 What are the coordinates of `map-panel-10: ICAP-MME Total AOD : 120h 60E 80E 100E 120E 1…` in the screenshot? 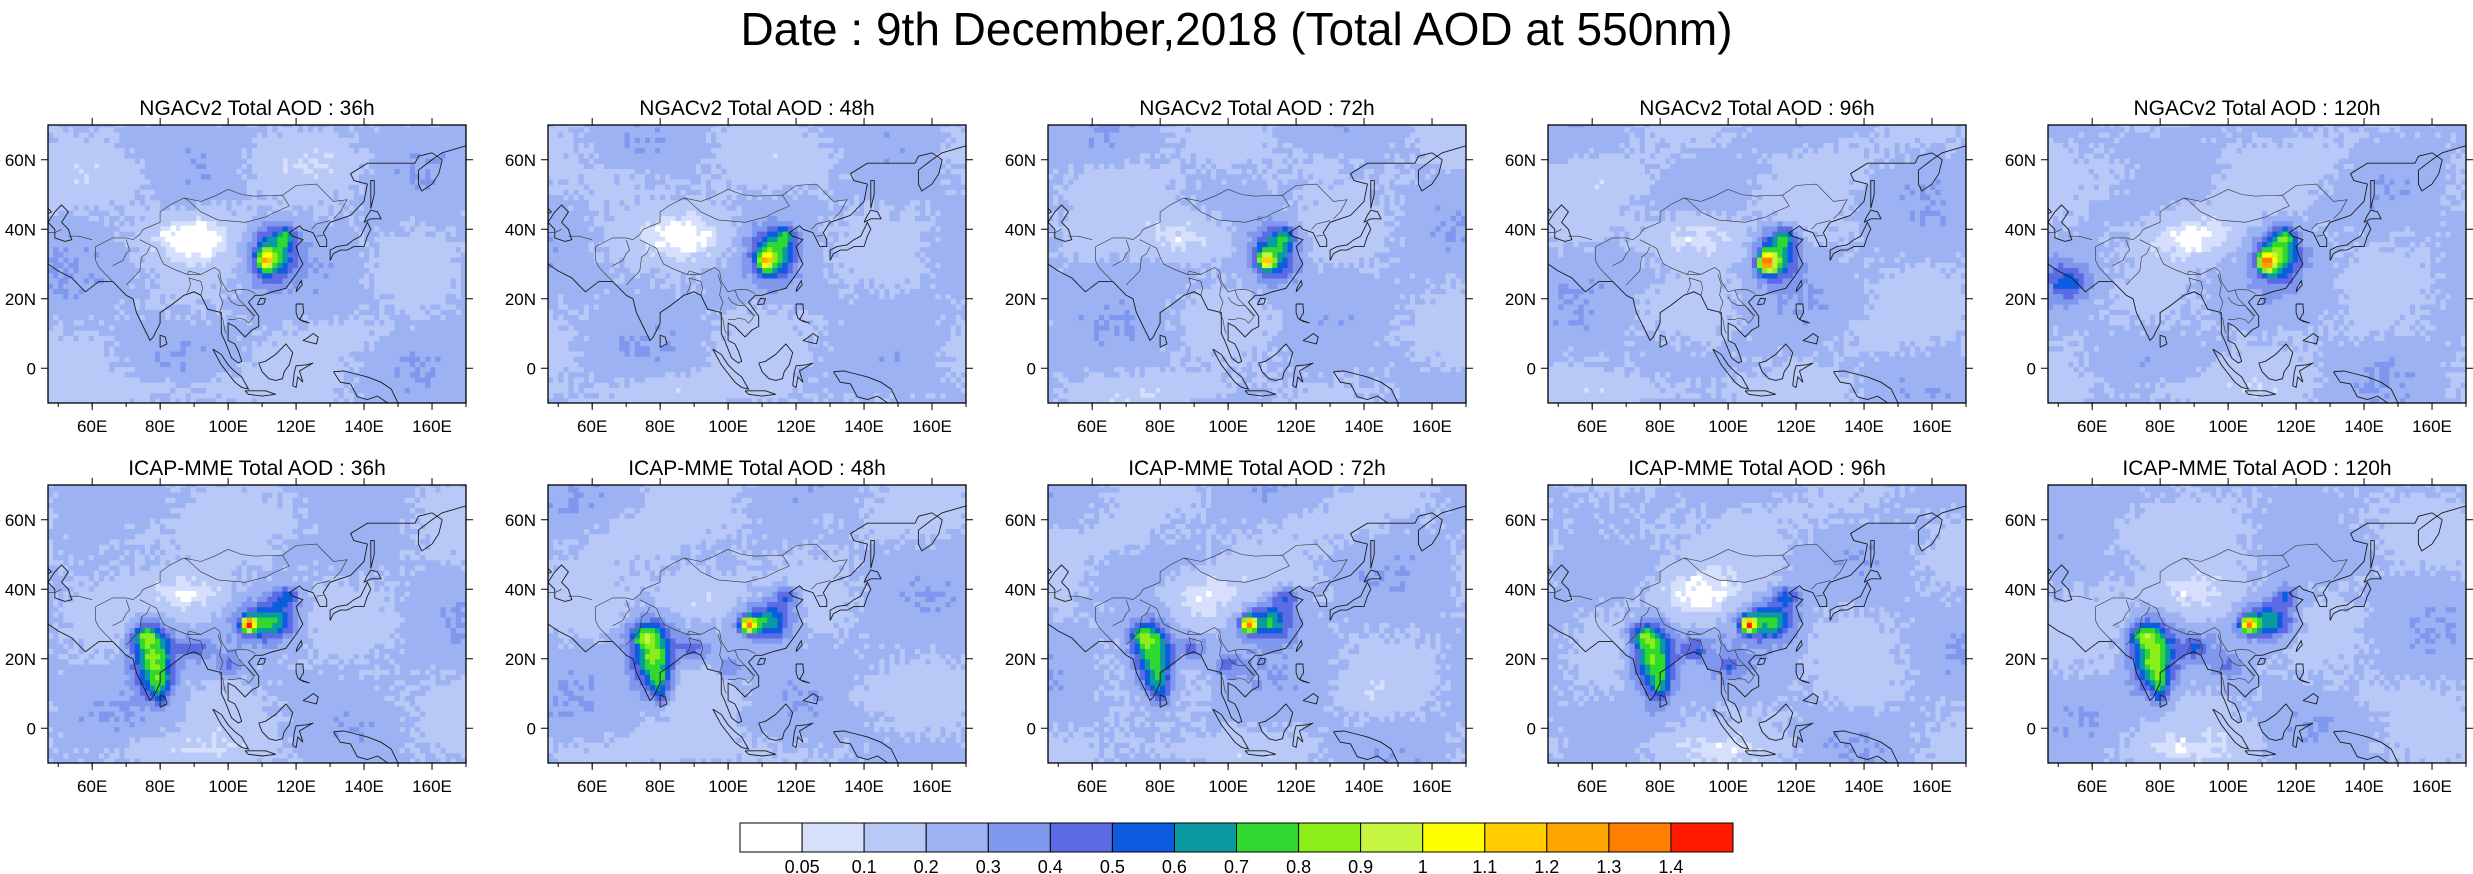 It's located at (2239, 626).